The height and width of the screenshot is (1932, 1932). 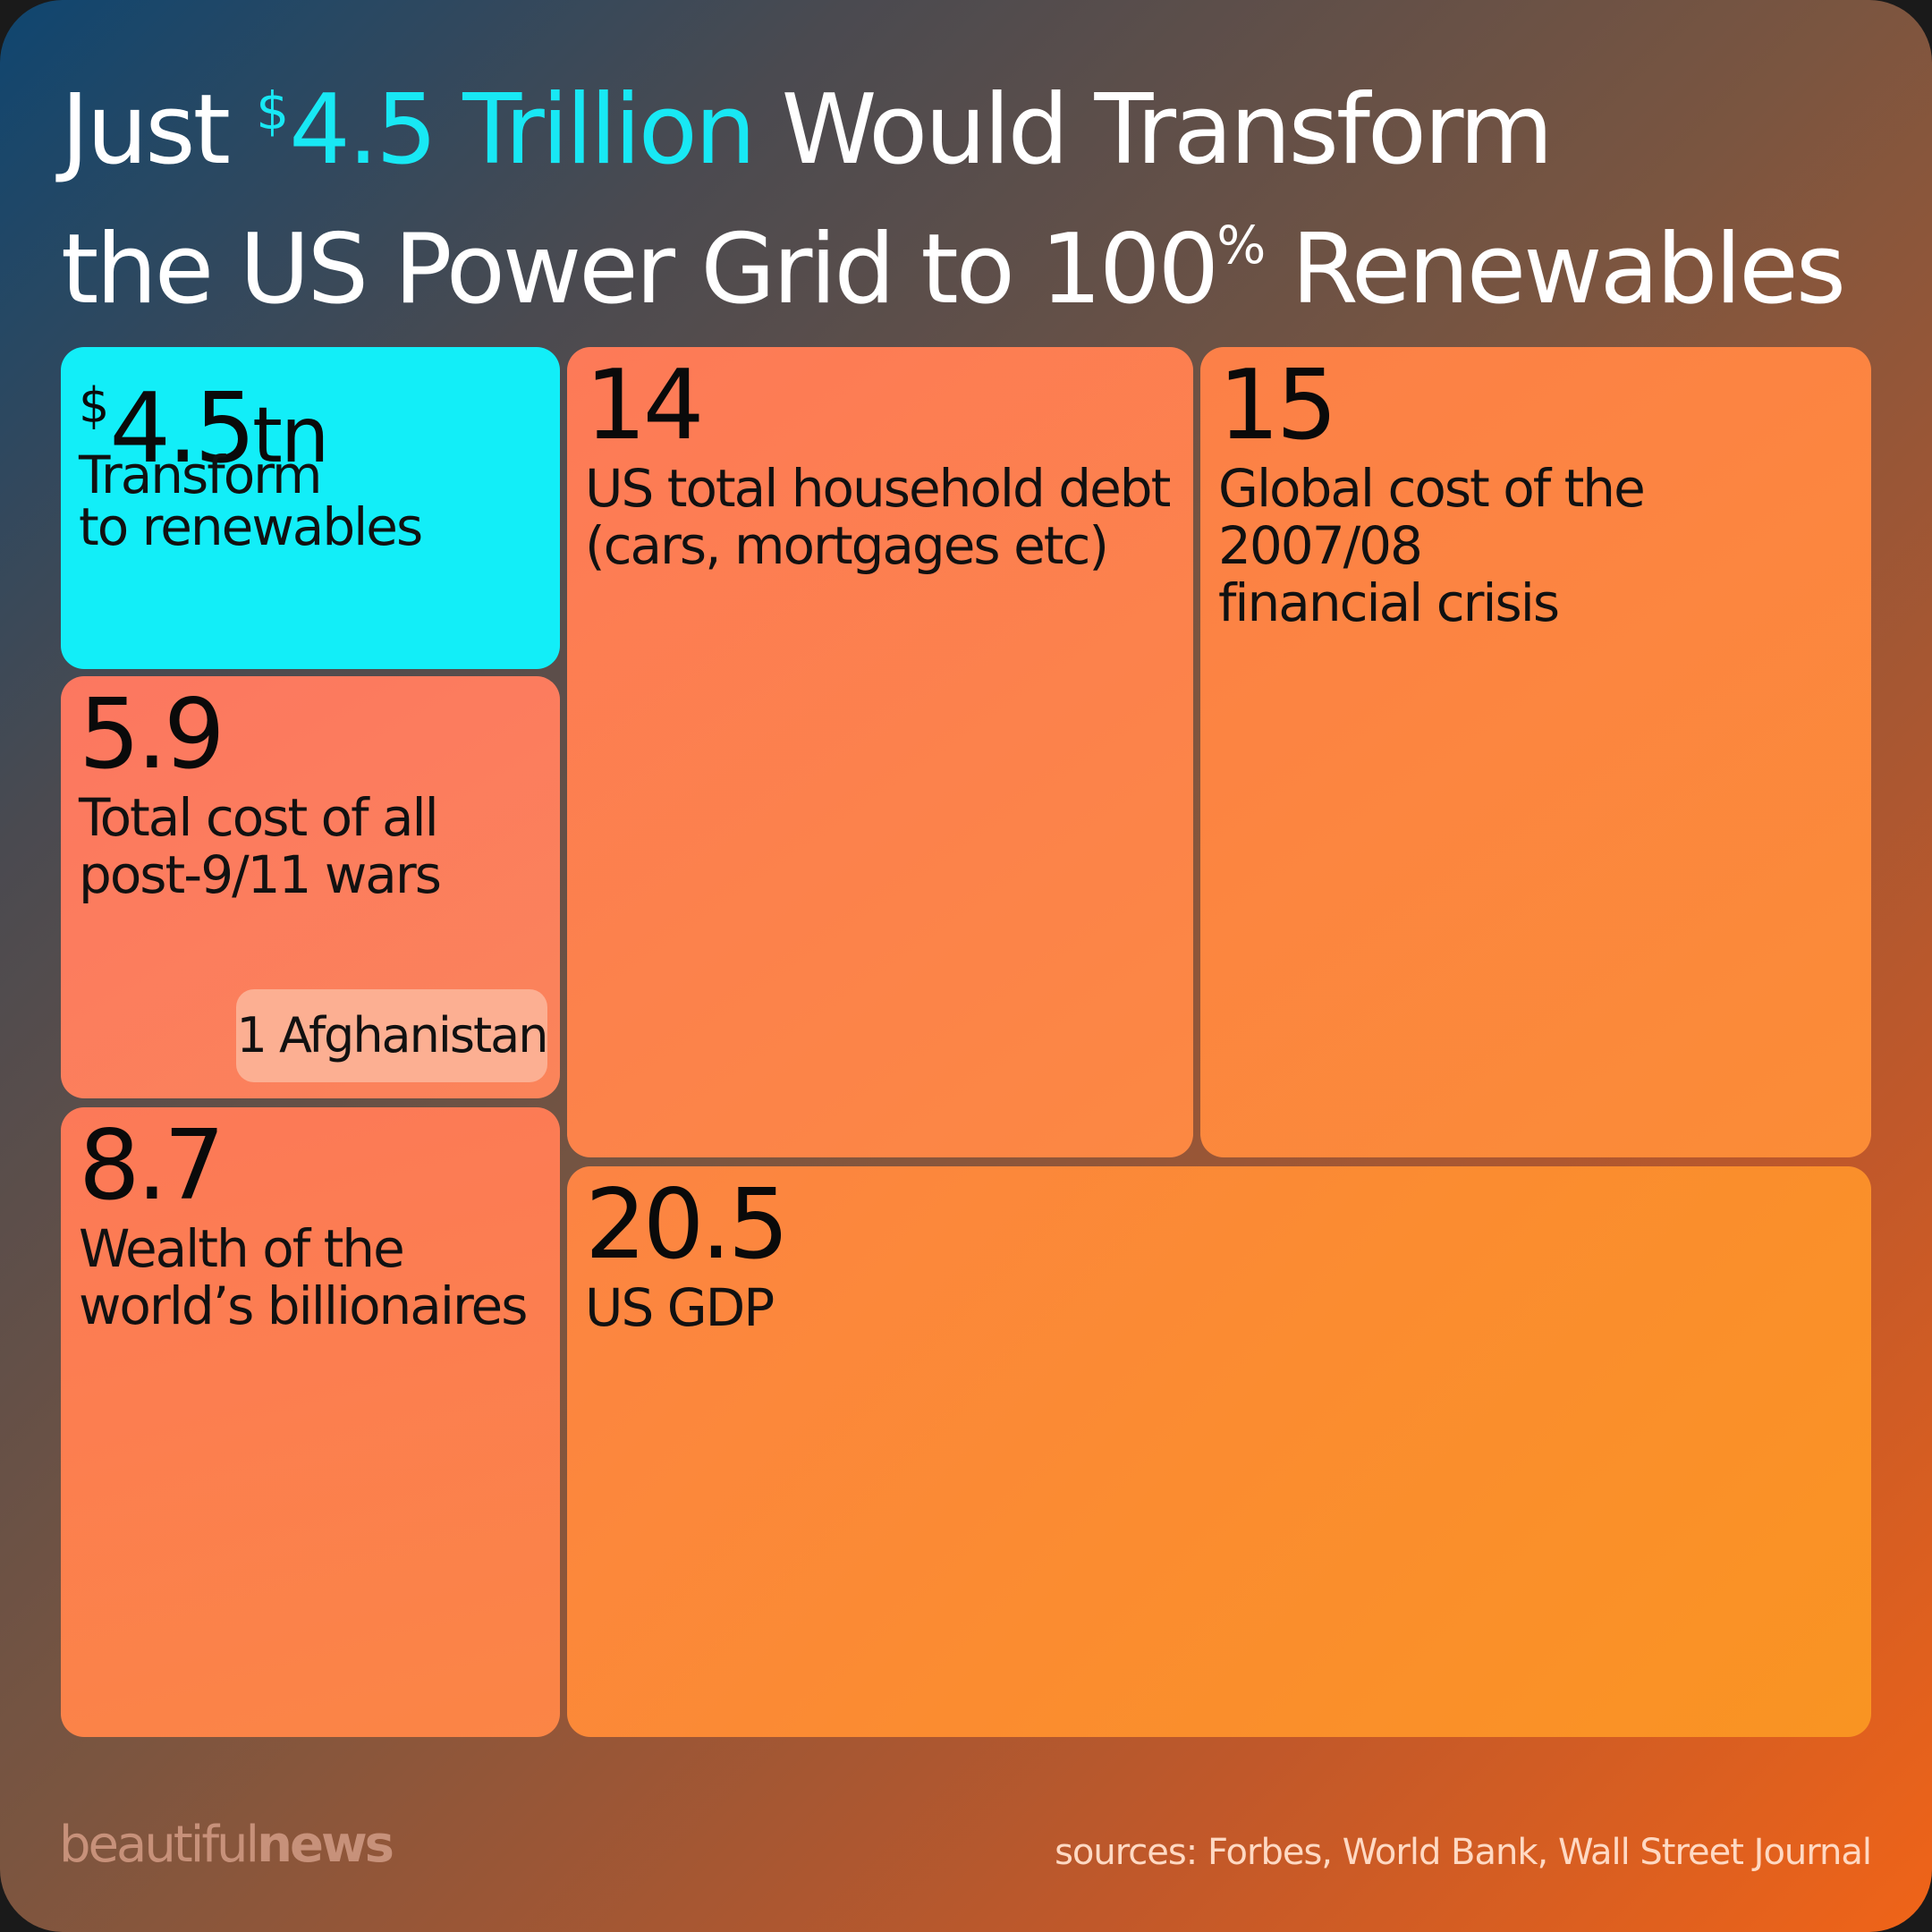 I want to click on label-line: (cars, mortgages etc), so click(x=847, y=545).